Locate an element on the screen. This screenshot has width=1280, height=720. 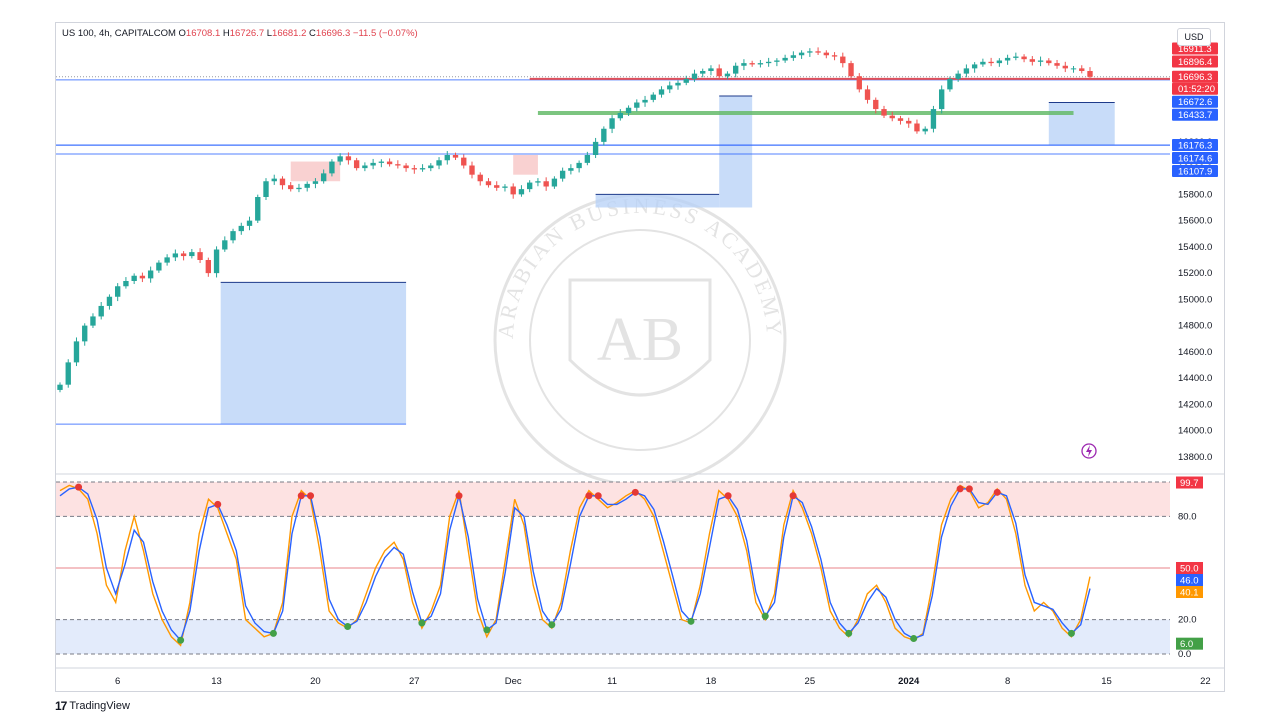
oscillator-tag-bg is located at coordinates (1189, 482).